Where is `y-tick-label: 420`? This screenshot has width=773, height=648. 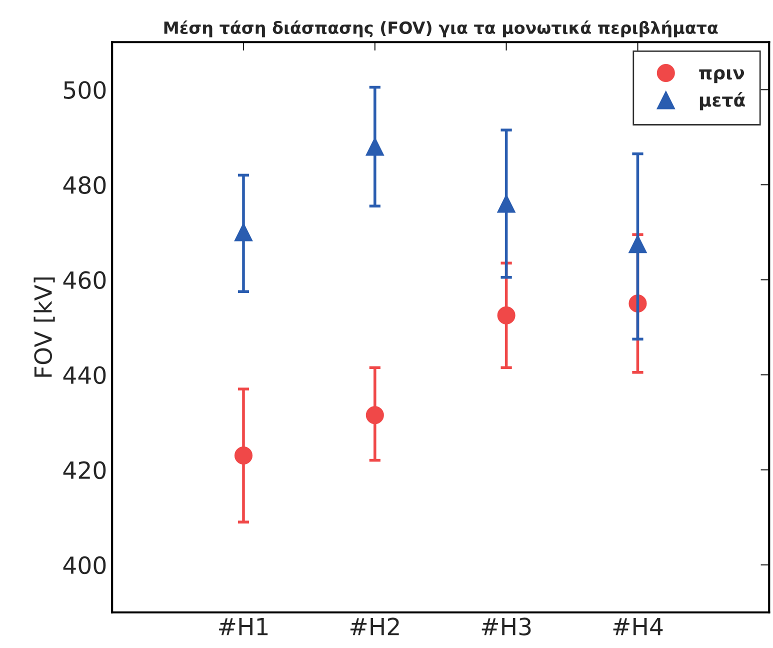
y-tick-label: 420 is located at coordinates (84, 470).